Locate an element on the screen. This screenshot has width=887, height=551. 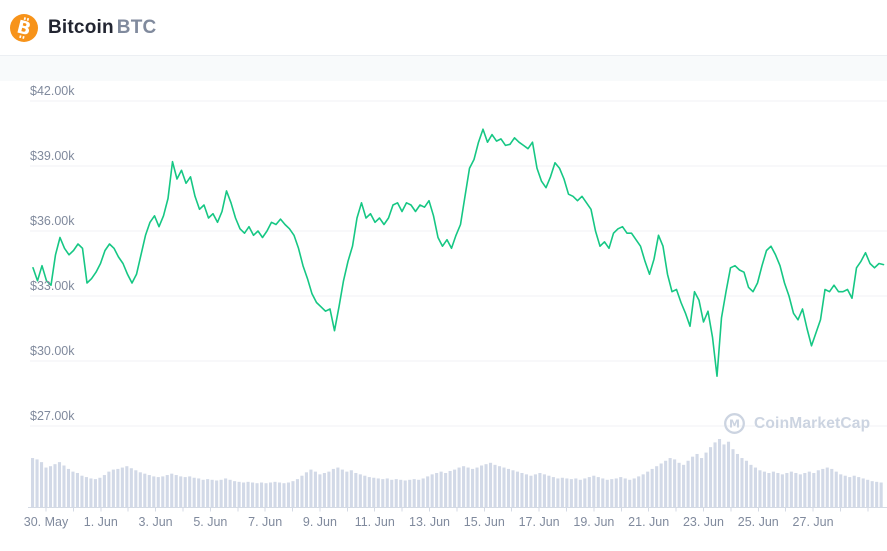
coinmarketcap-logo-icon: M is located at coordinates (734, 423).